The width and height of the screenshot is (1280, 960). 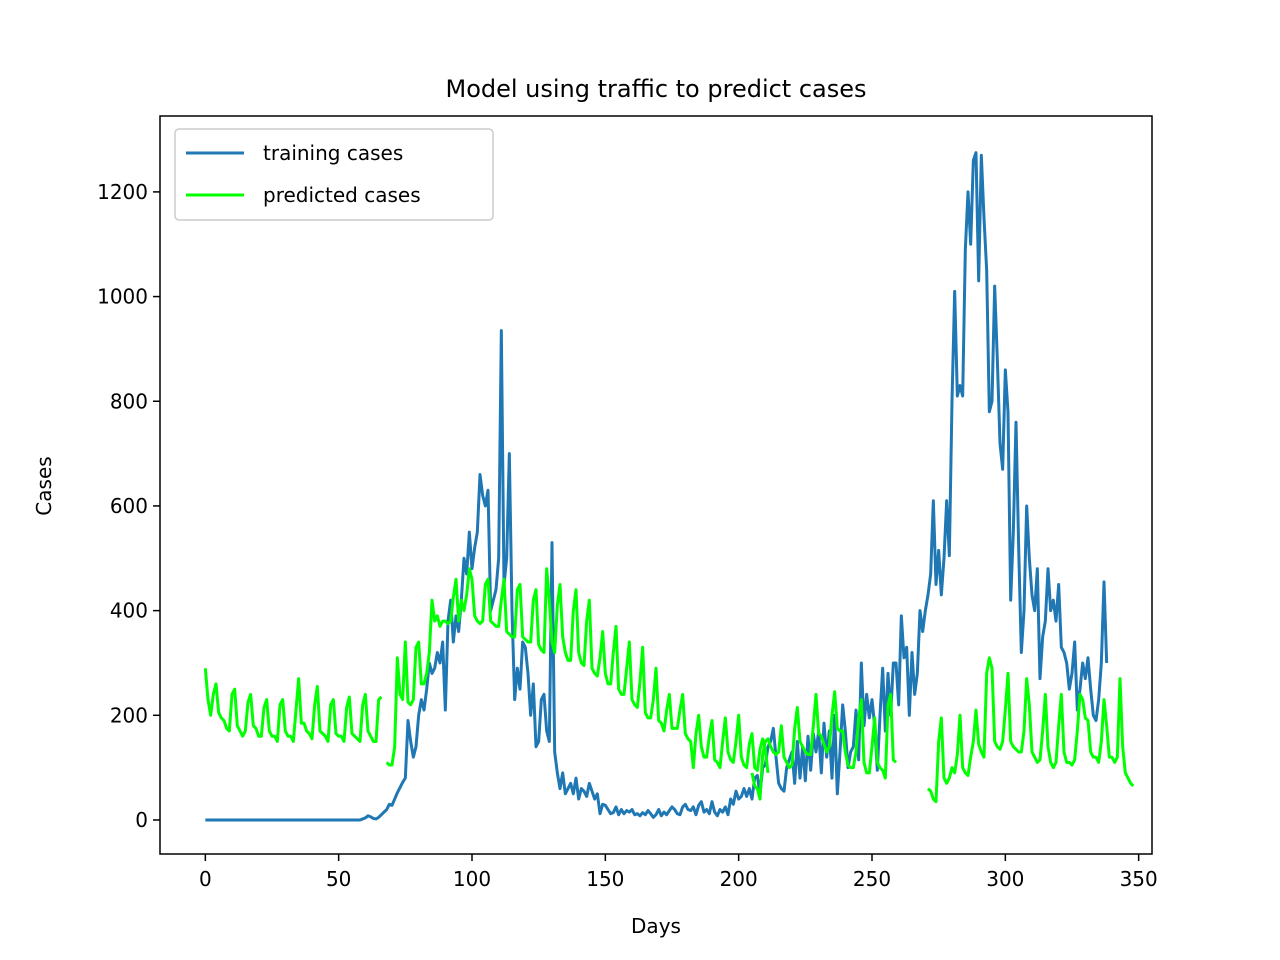 I want to click on x-axis-title: Days, so click(x=656, y=926).